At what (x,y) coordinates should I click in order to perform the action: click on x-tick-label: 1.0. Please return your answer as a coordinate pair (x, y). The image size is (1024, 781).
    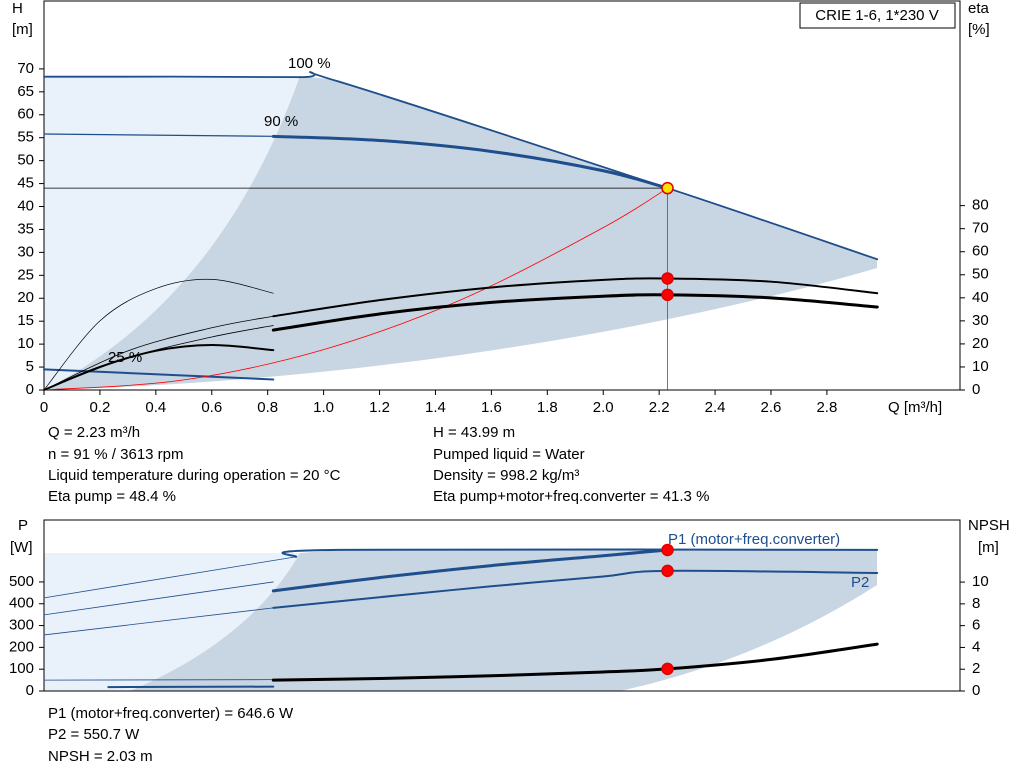
    Looking at the image, I should click on (323, 407).